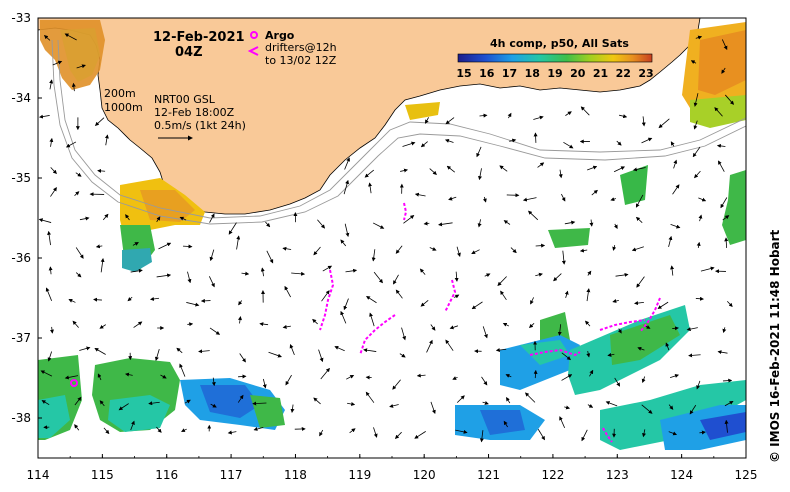 The height and width of the screenshot is (492, 790). Describe the element at coordinates (253, 51) in the screenshot. I see `drifter-legend-icon` at that location.